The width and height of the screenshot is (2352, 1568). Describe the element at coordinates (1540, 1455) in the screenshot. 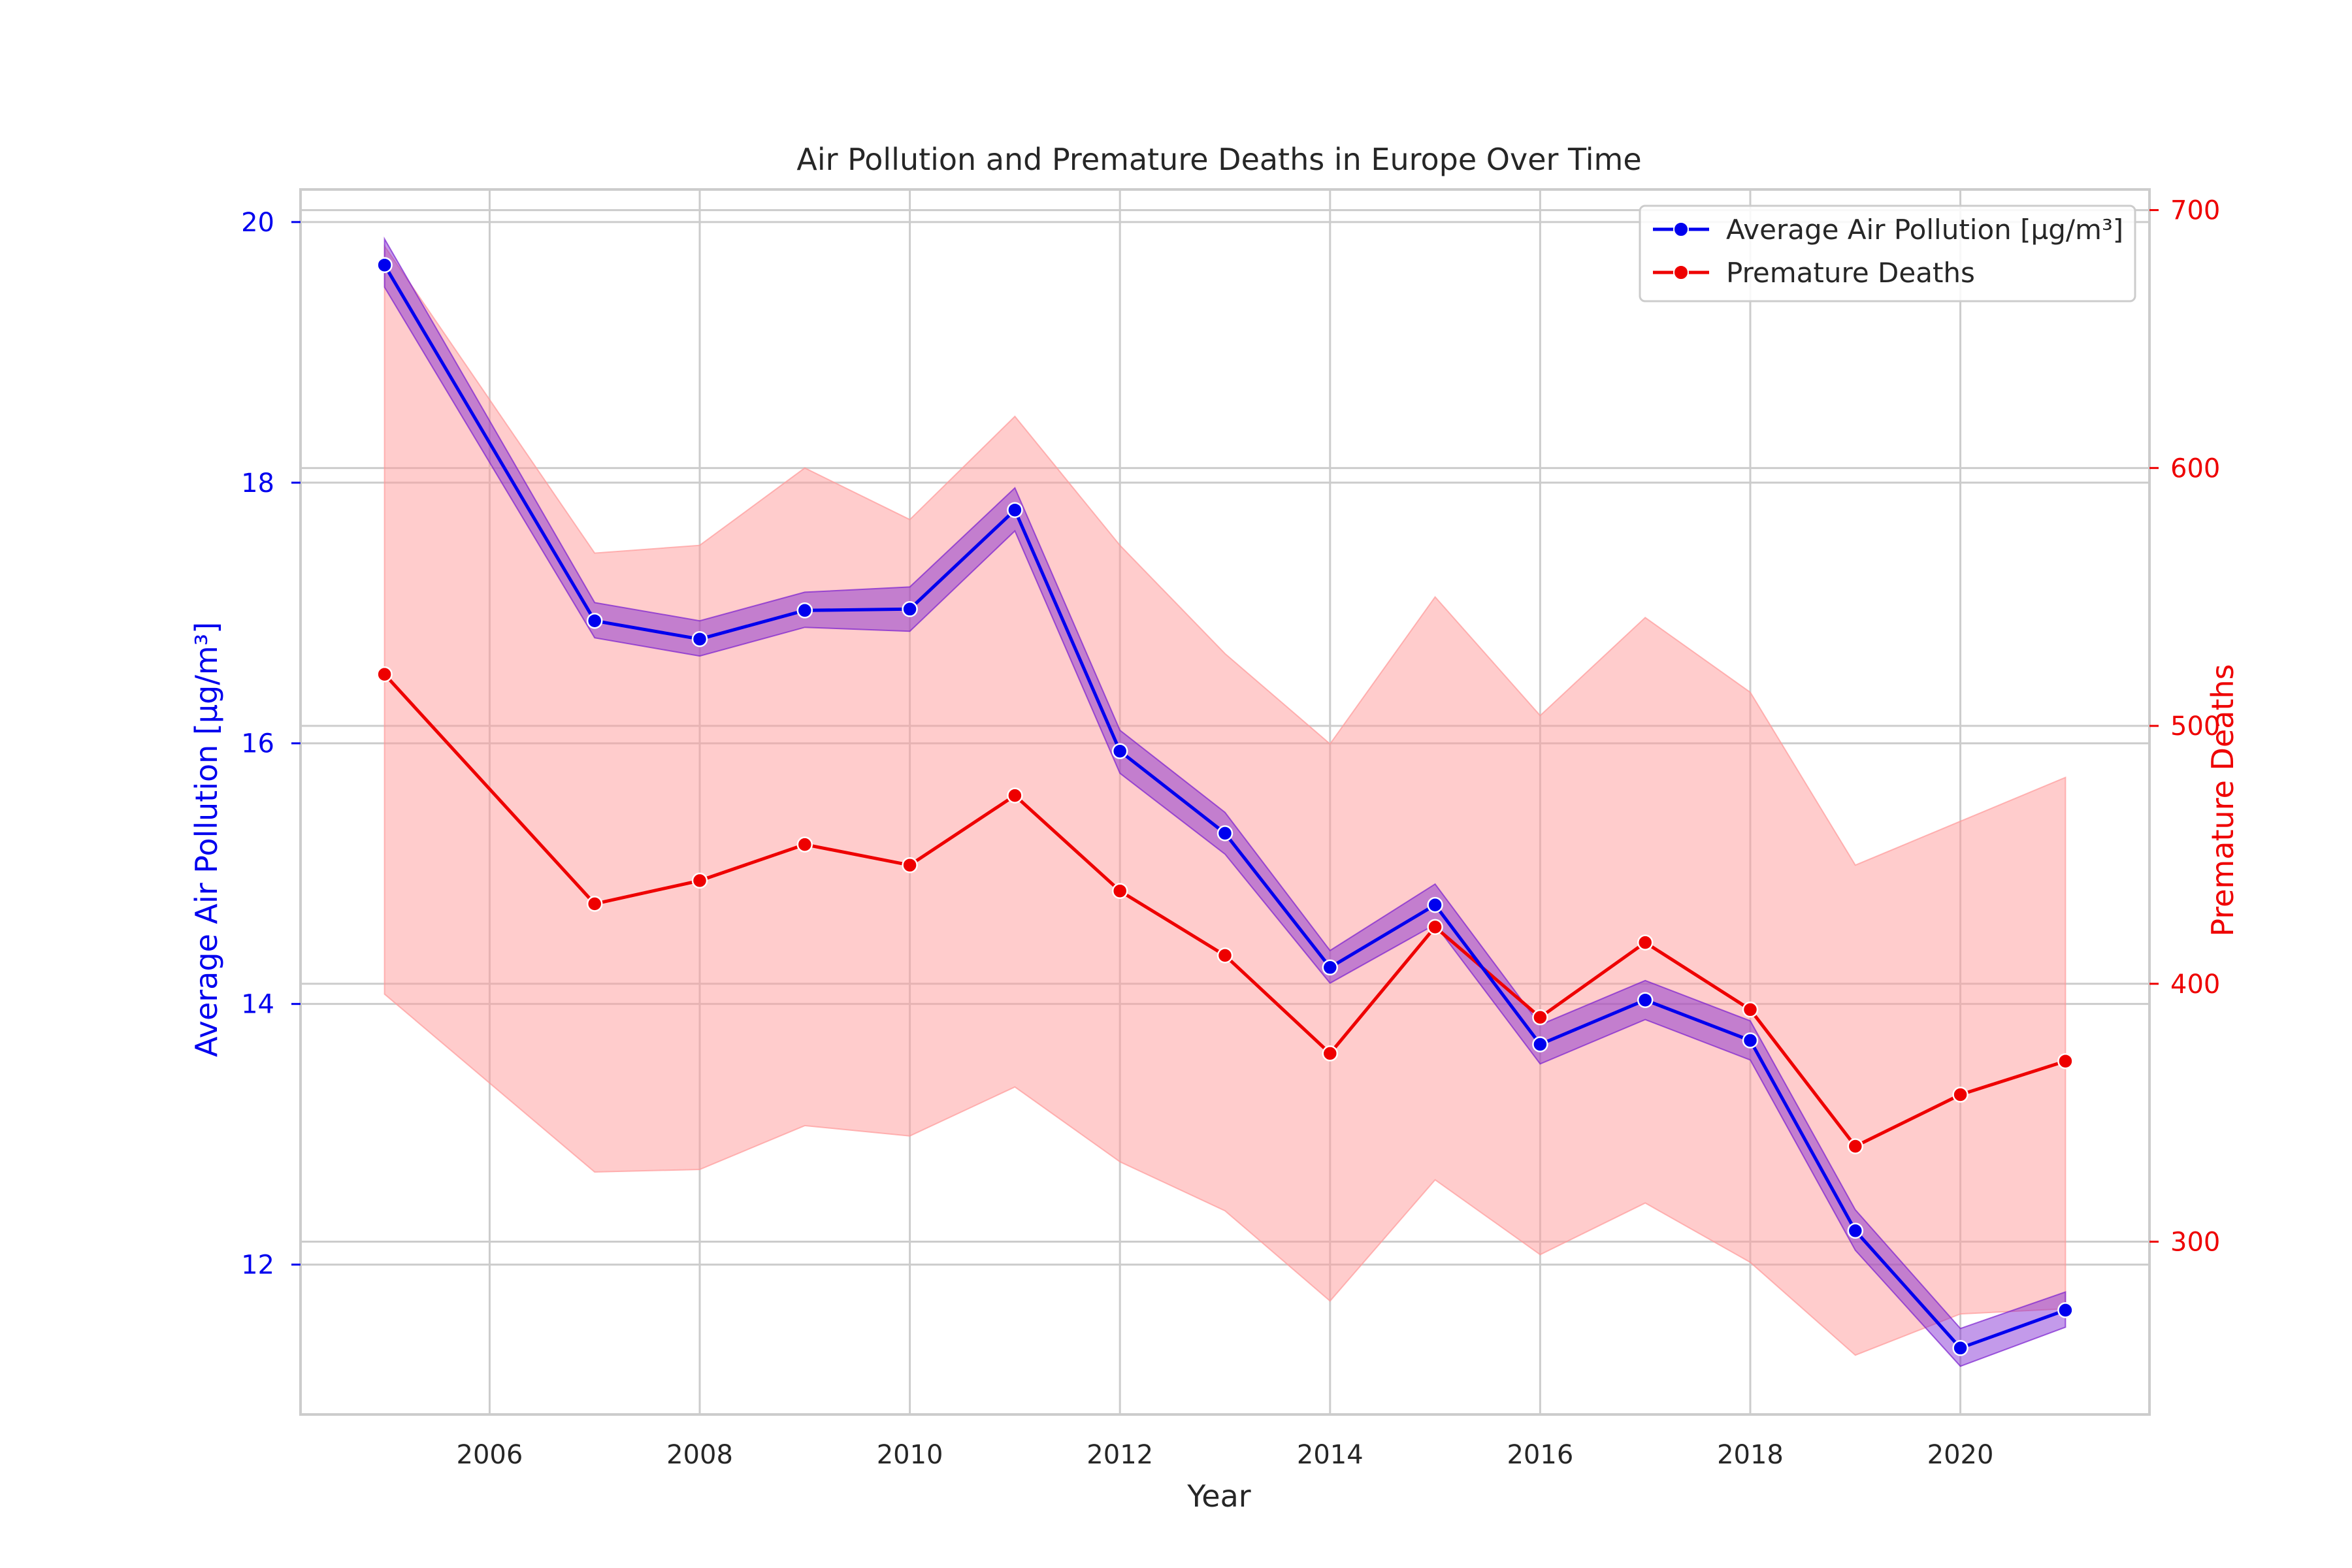

I see `x-tick-label: 2016` at that location.